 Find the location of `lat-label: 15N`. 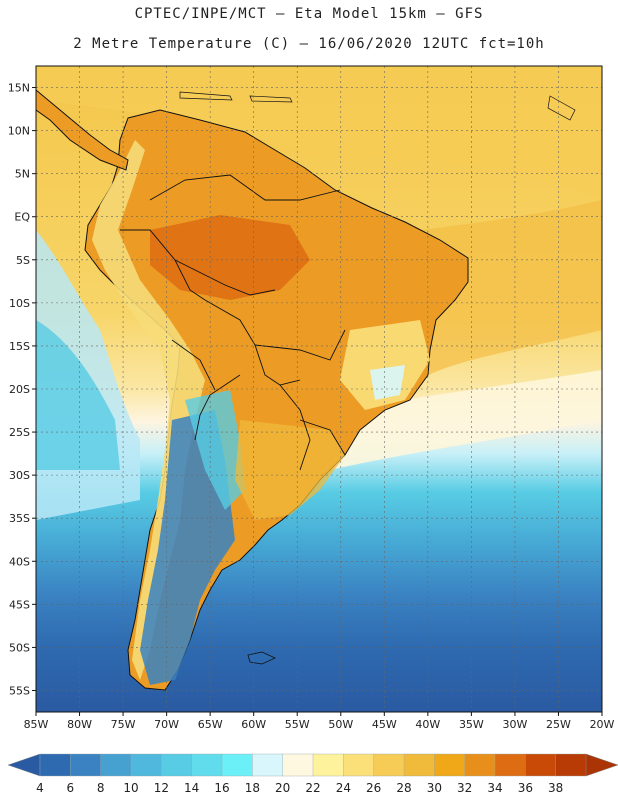

lat-label: 15N is located at coordinates (19, 88).